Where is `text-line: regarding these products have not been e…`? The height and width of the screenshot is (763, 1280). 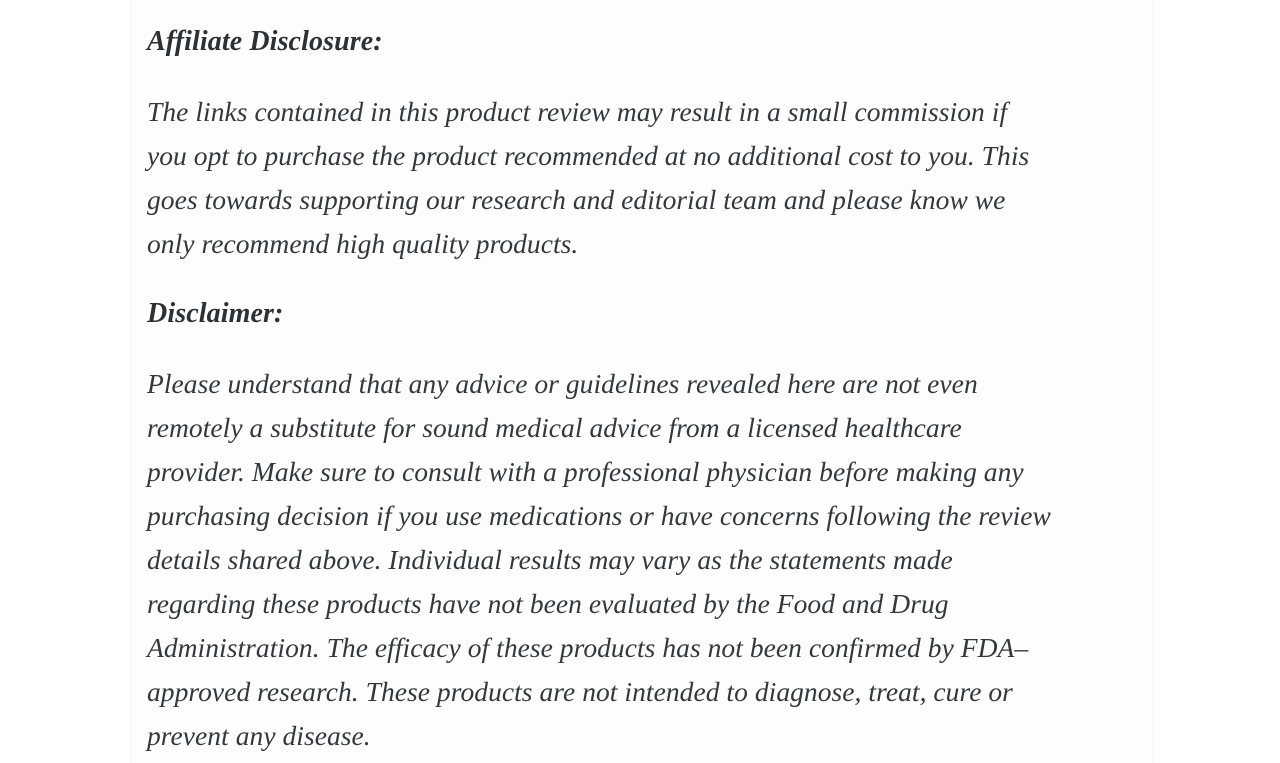
text-line: regarding these products have not been e… is located at coordinates (548, 603).